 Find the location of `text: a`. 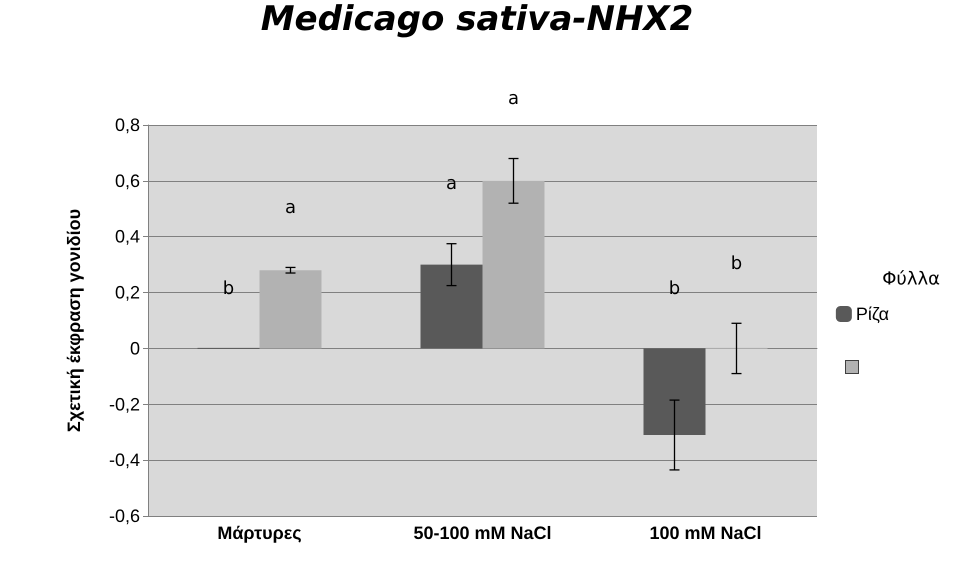

text: a is located at coordinates (514, 99).